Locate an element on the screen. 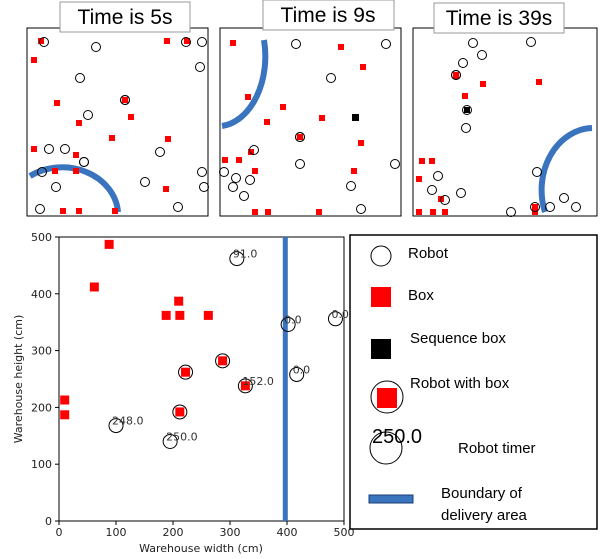 This screenshot has width=601, height=559. x-tick-label: 200 is located at coordinates (173, 532).